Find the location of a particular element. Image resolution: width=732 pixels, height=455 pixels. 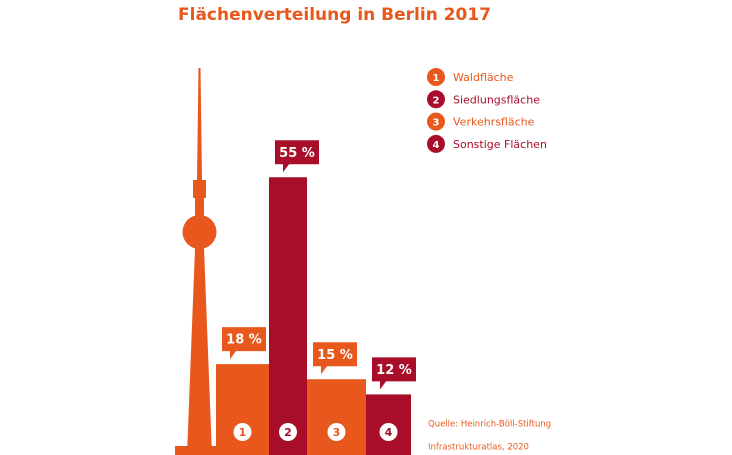

bar-marker-label: 2 is located at coordinates (288, 432).